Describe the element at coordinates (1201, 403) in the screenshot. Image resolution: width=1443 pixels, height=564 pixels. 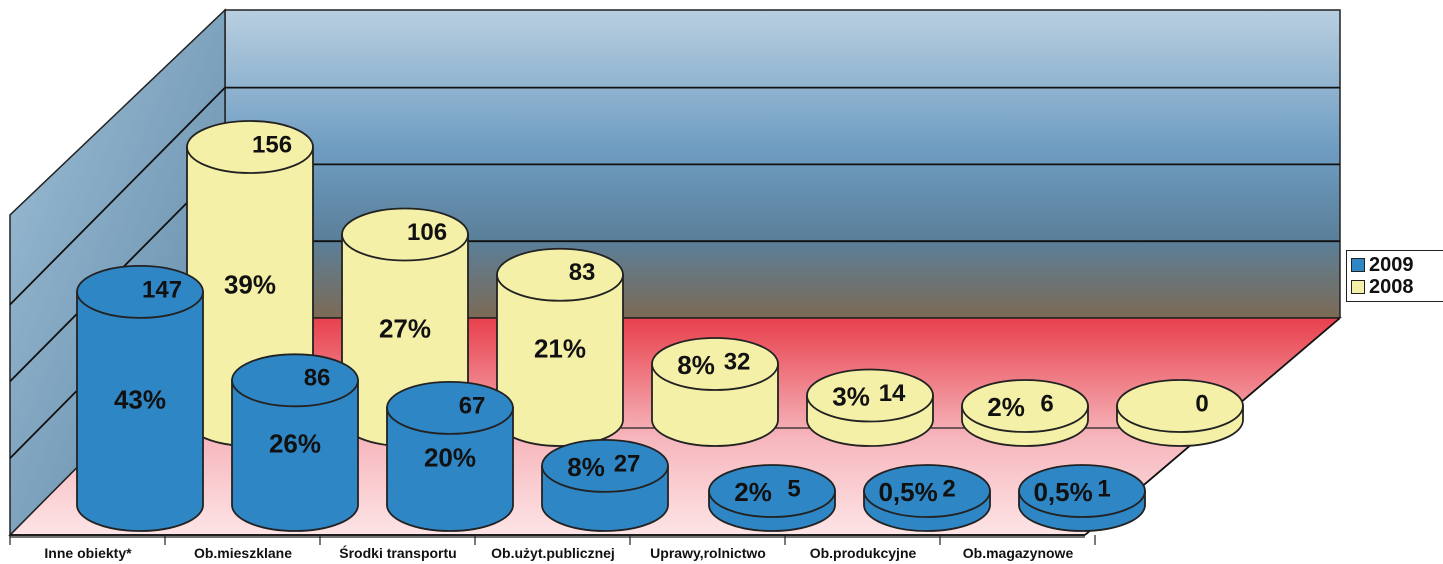
I see `value-label: 0` at that location.